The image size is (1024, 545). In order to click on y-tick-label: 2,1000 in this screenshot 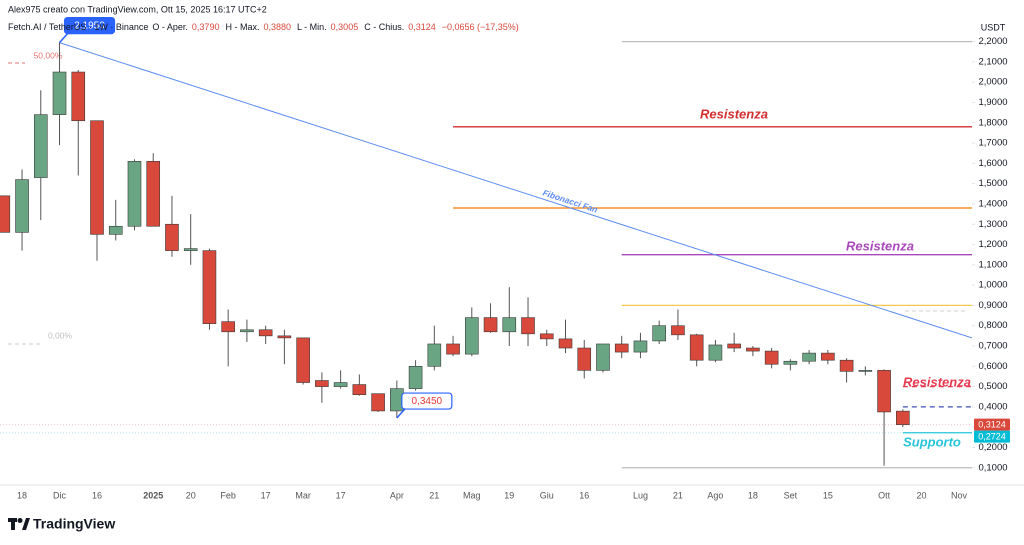, I will do `click(992, 61)`.